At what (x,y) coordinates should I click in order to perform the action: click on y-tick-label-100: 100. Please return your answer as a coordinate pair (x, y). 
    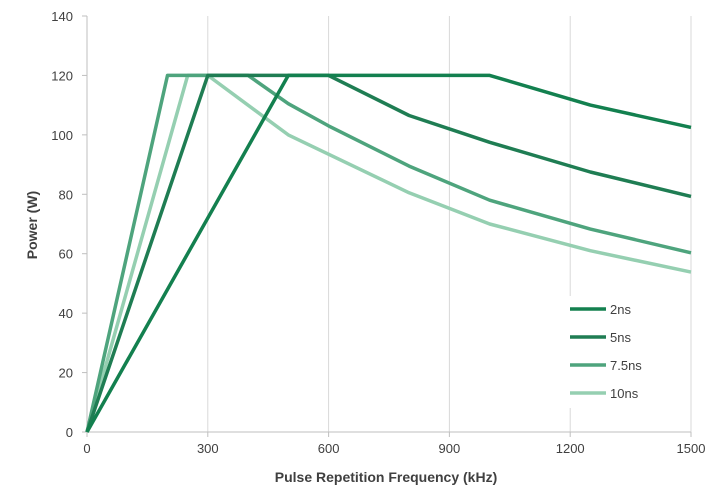
    Looking at the image, I should click on (62, 135).